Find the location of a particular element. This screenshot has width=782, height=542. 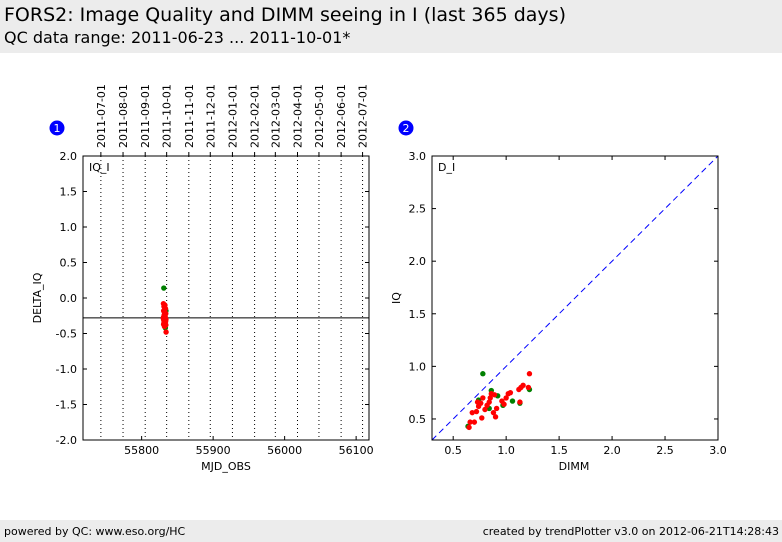

panel-1-badge-label: 1 is located at coordinates (57, 128).